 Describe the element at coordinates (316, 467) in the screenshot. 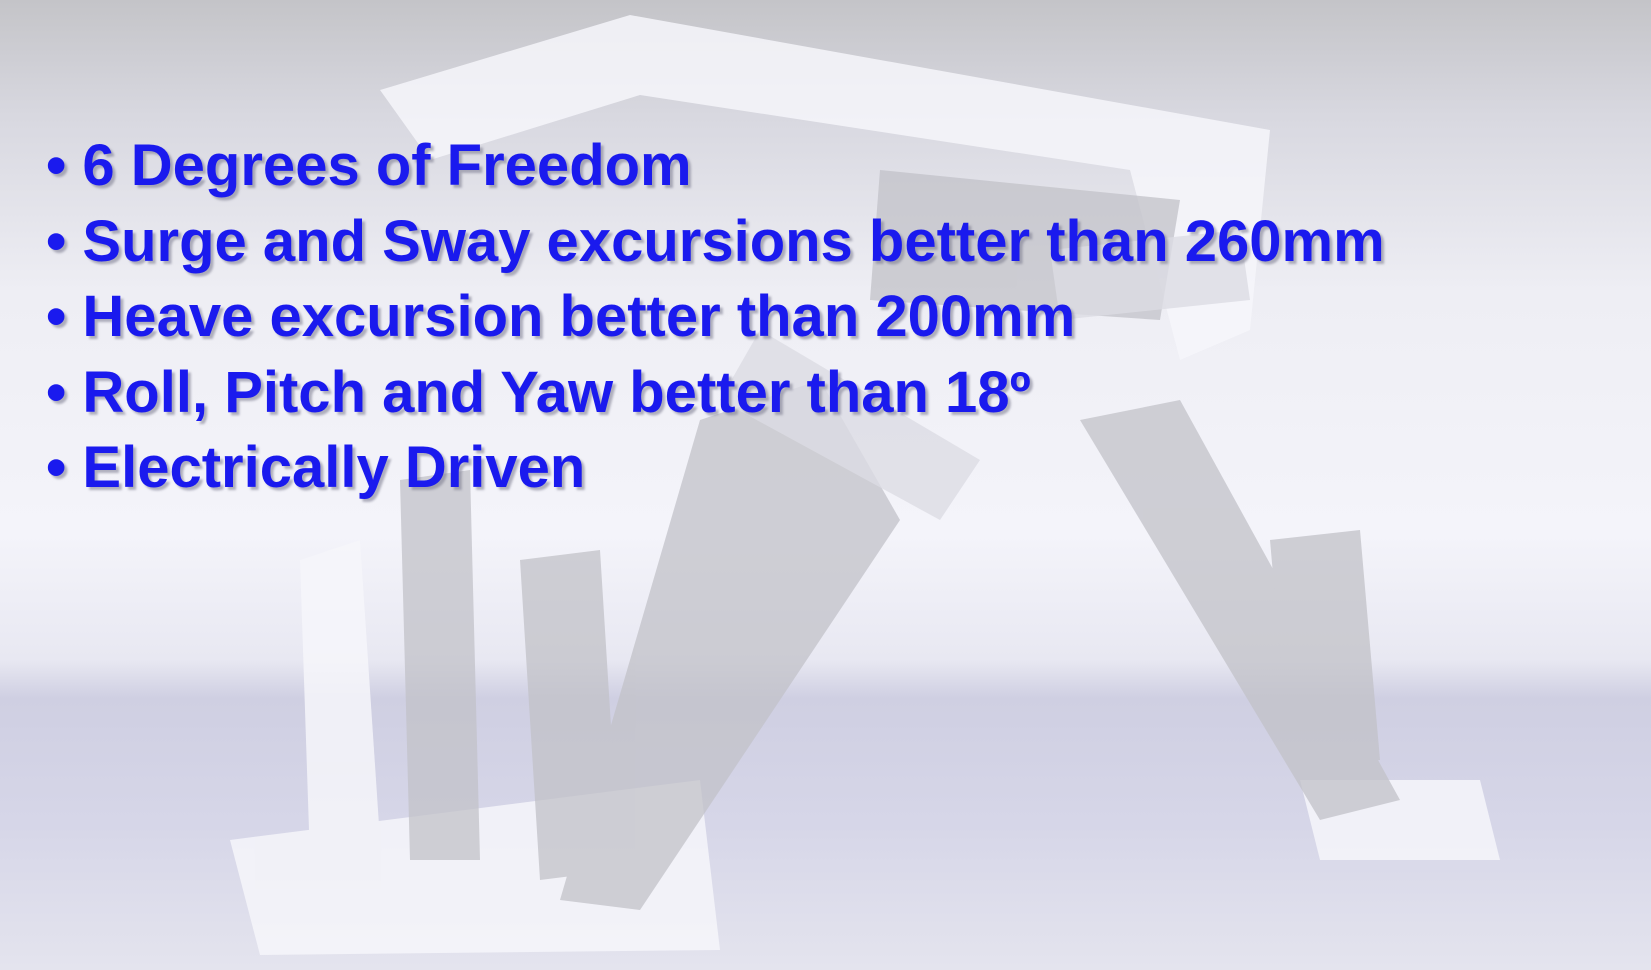

I see `bullet: • Electrically Driven` at that location.